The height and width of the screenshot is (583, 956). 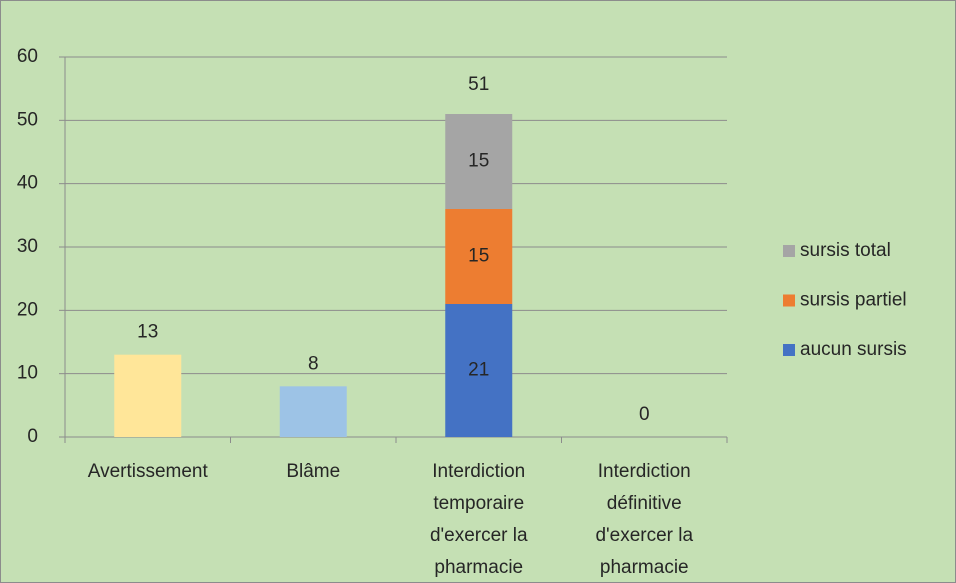 What do you see at coordinates (27, 183) in the screenshot?
I see `y-tick-label: 40` at bounding box center [27, 183].